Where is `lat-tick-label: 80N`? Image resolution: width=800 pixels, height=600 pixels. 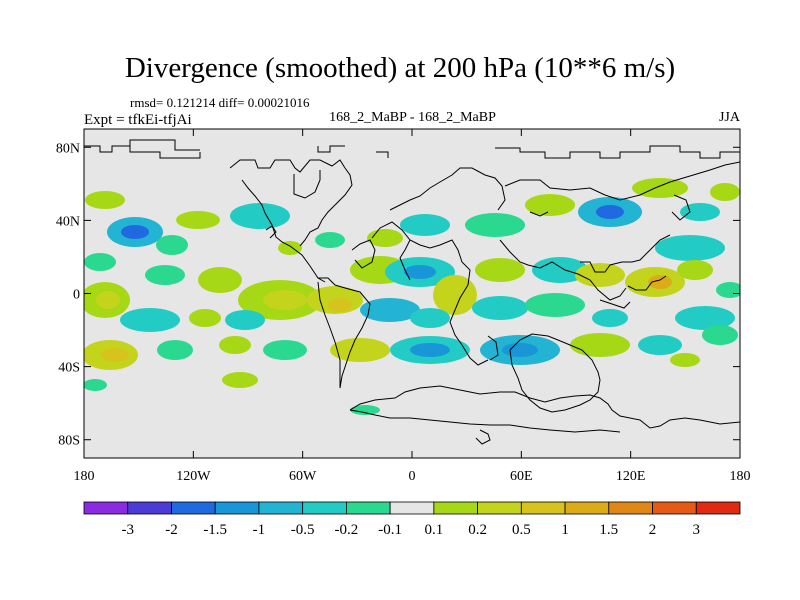 lat-tick-label: 80N is located at coordinates (68, 148).